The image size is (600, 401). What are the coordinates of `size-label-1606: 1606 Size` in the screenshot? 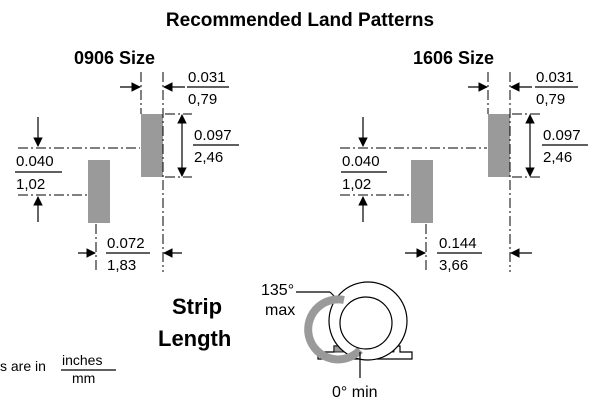 It's located at (453, 58).